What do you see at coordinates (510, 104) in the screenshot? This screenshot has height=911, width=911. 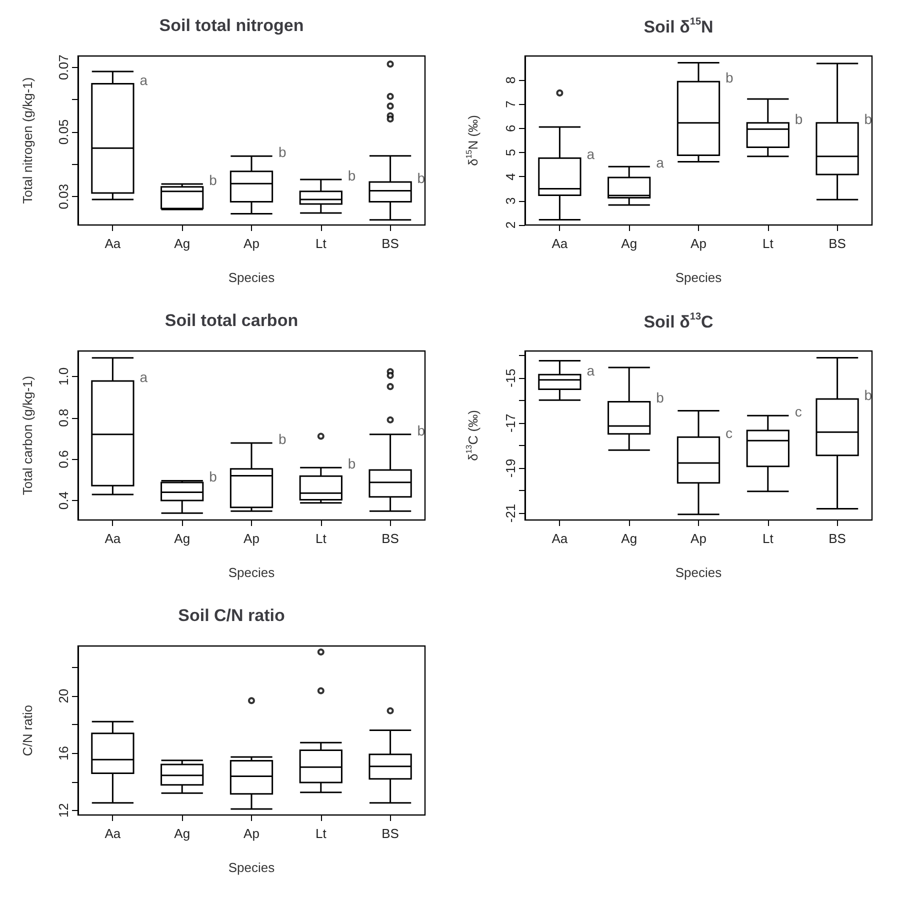 I see `y-tick-label: 7` at bounding box center [510, 104].